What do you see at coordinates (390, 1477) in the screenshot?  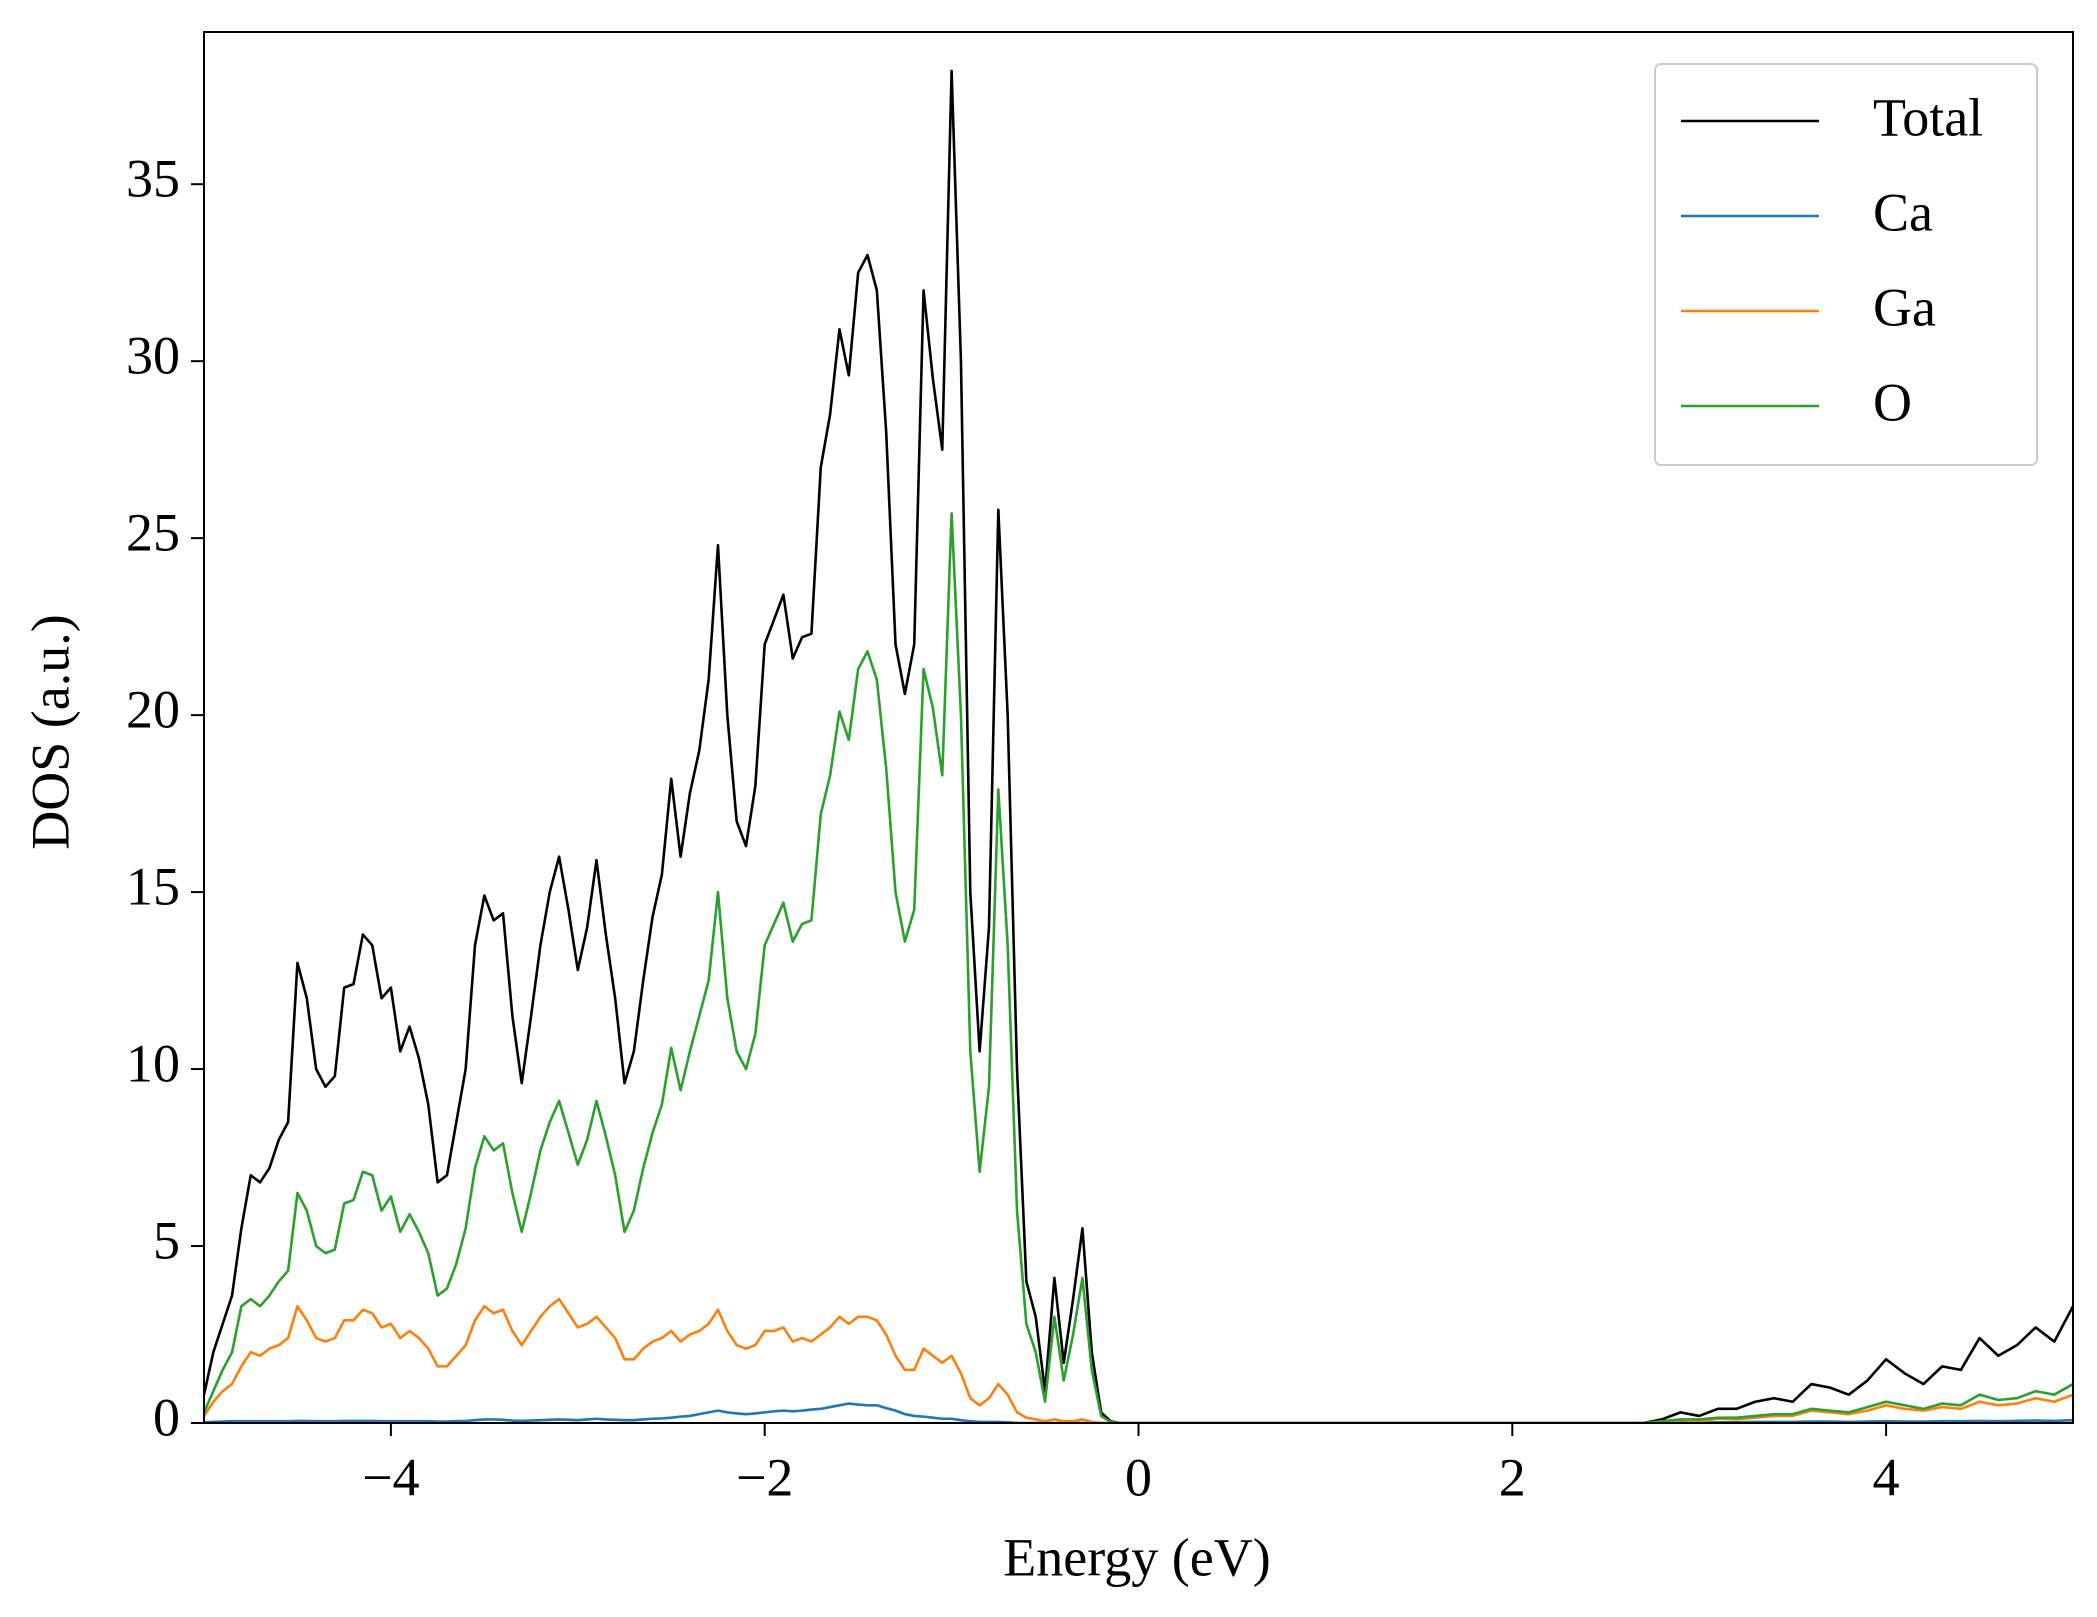 I see `x-tick-label: −4` at bounding box center [390, 1477].